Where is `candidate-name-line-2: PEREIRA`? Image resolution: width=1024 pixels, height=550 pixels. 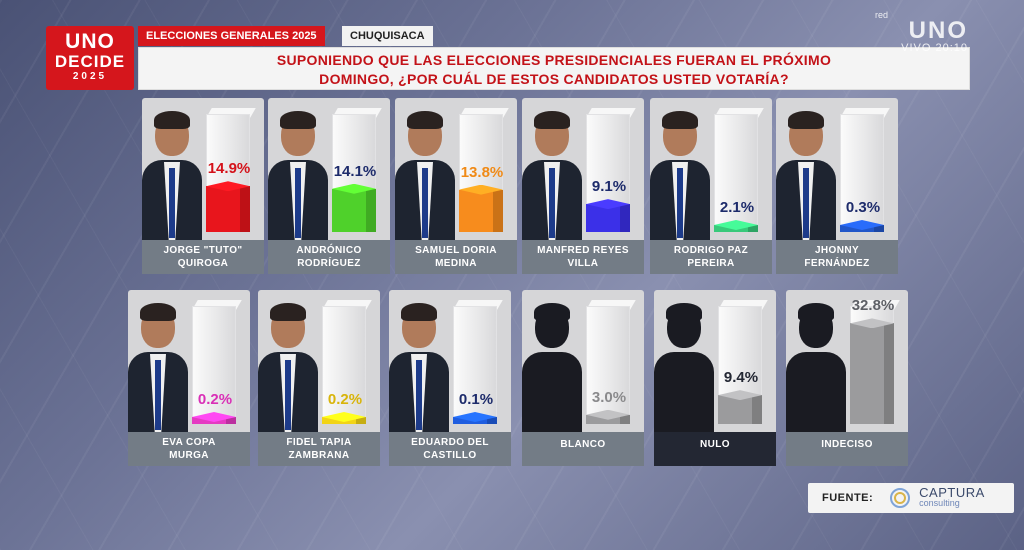
candidate-name-line-2: PEREIRA is located at coordinates (711, 263).